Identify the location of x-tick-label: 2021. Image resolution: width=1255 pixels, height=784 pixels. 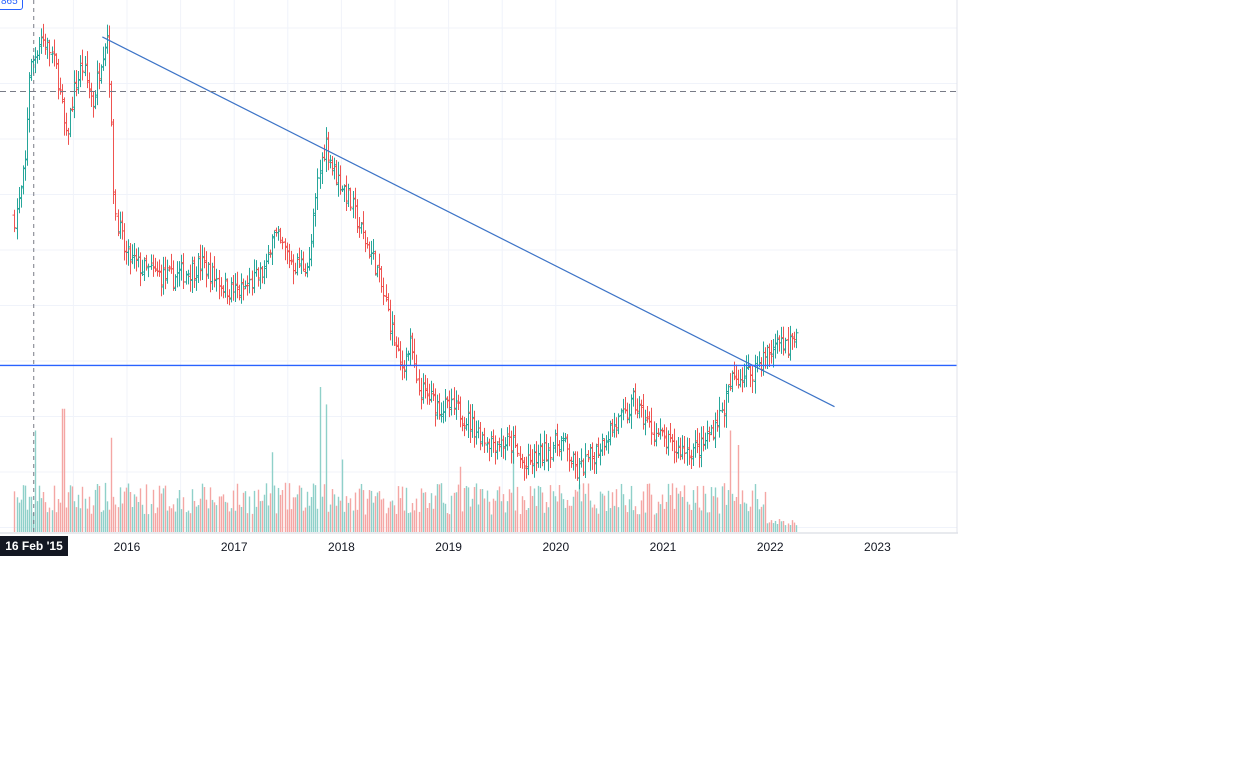
(663, 547).